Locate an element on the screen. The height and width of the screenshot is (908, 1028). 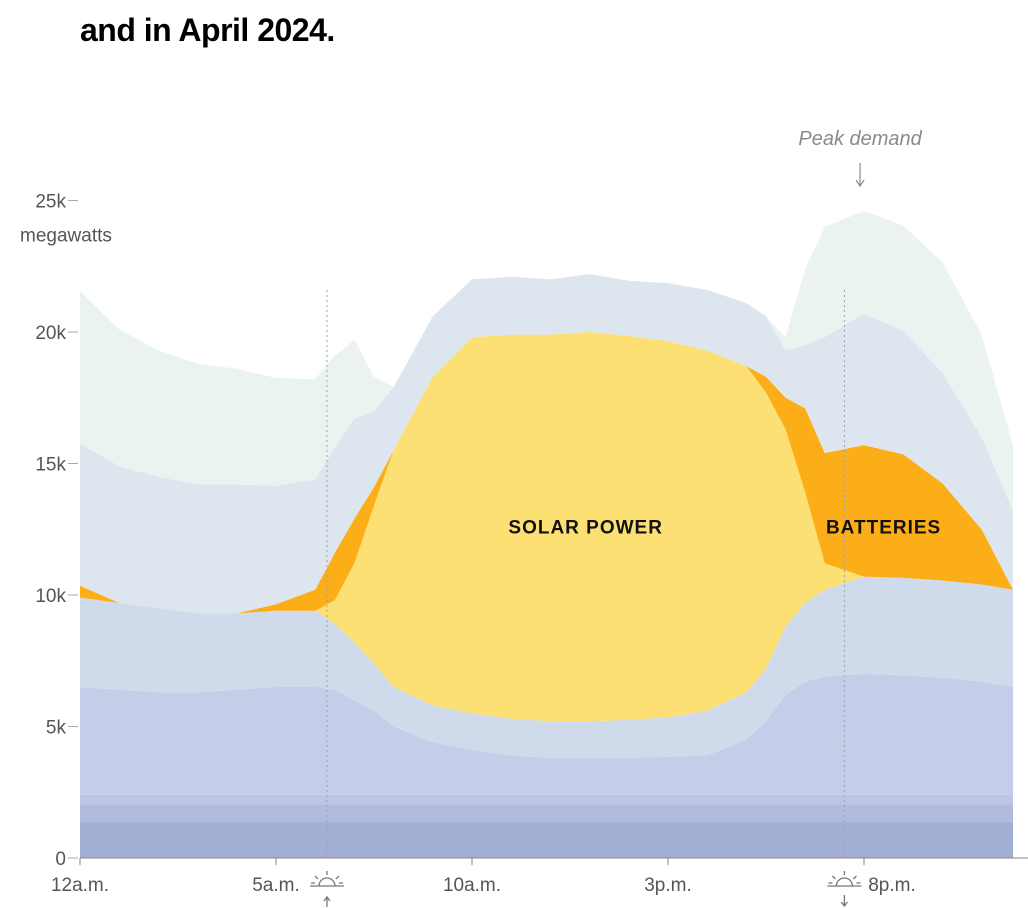
peak-demand-annotation: Peak demand is located at coordinates (860, 139).